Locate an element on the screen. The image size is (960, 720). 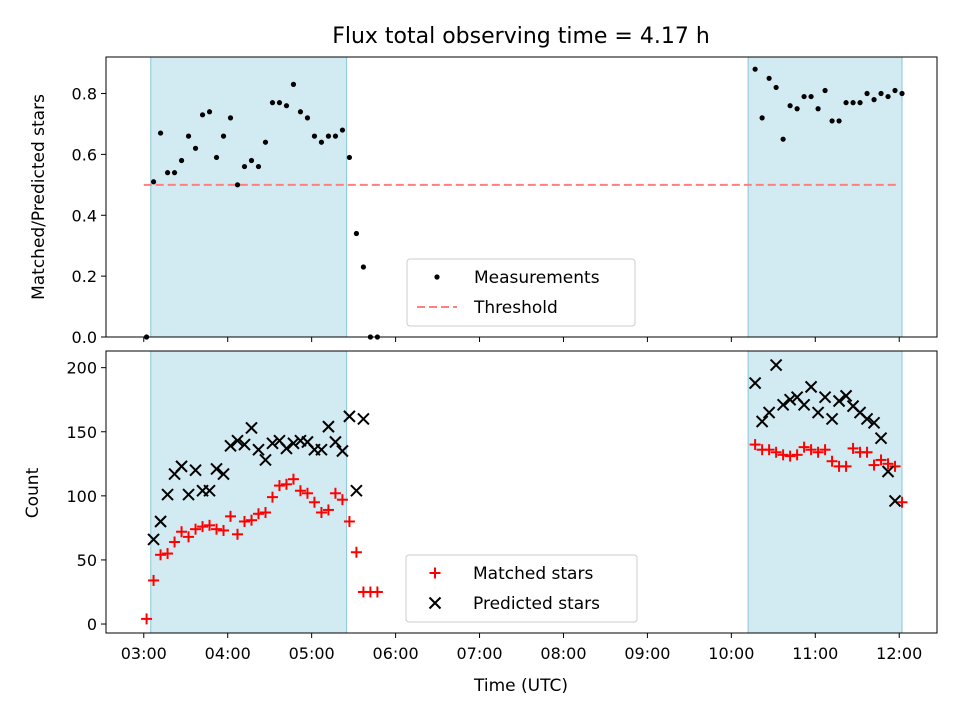
top-y-ticks: 0.0 0.2 0.4 0.6 0.8 is located at coordinates (89, 216).